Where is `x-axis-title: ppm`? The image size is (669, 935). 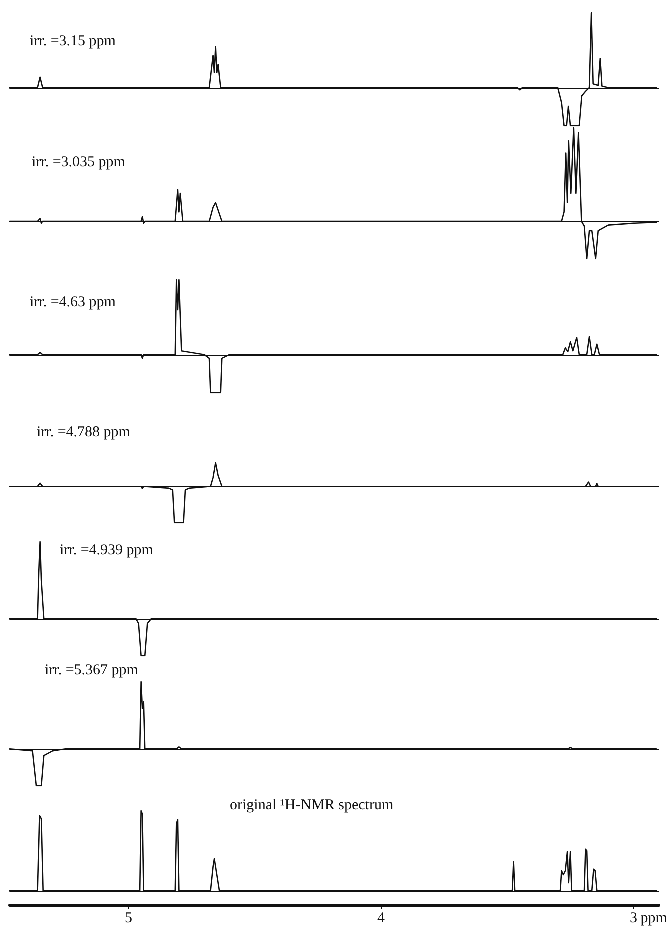
x-axis-title: ppm is located at coordinates (654, 918).